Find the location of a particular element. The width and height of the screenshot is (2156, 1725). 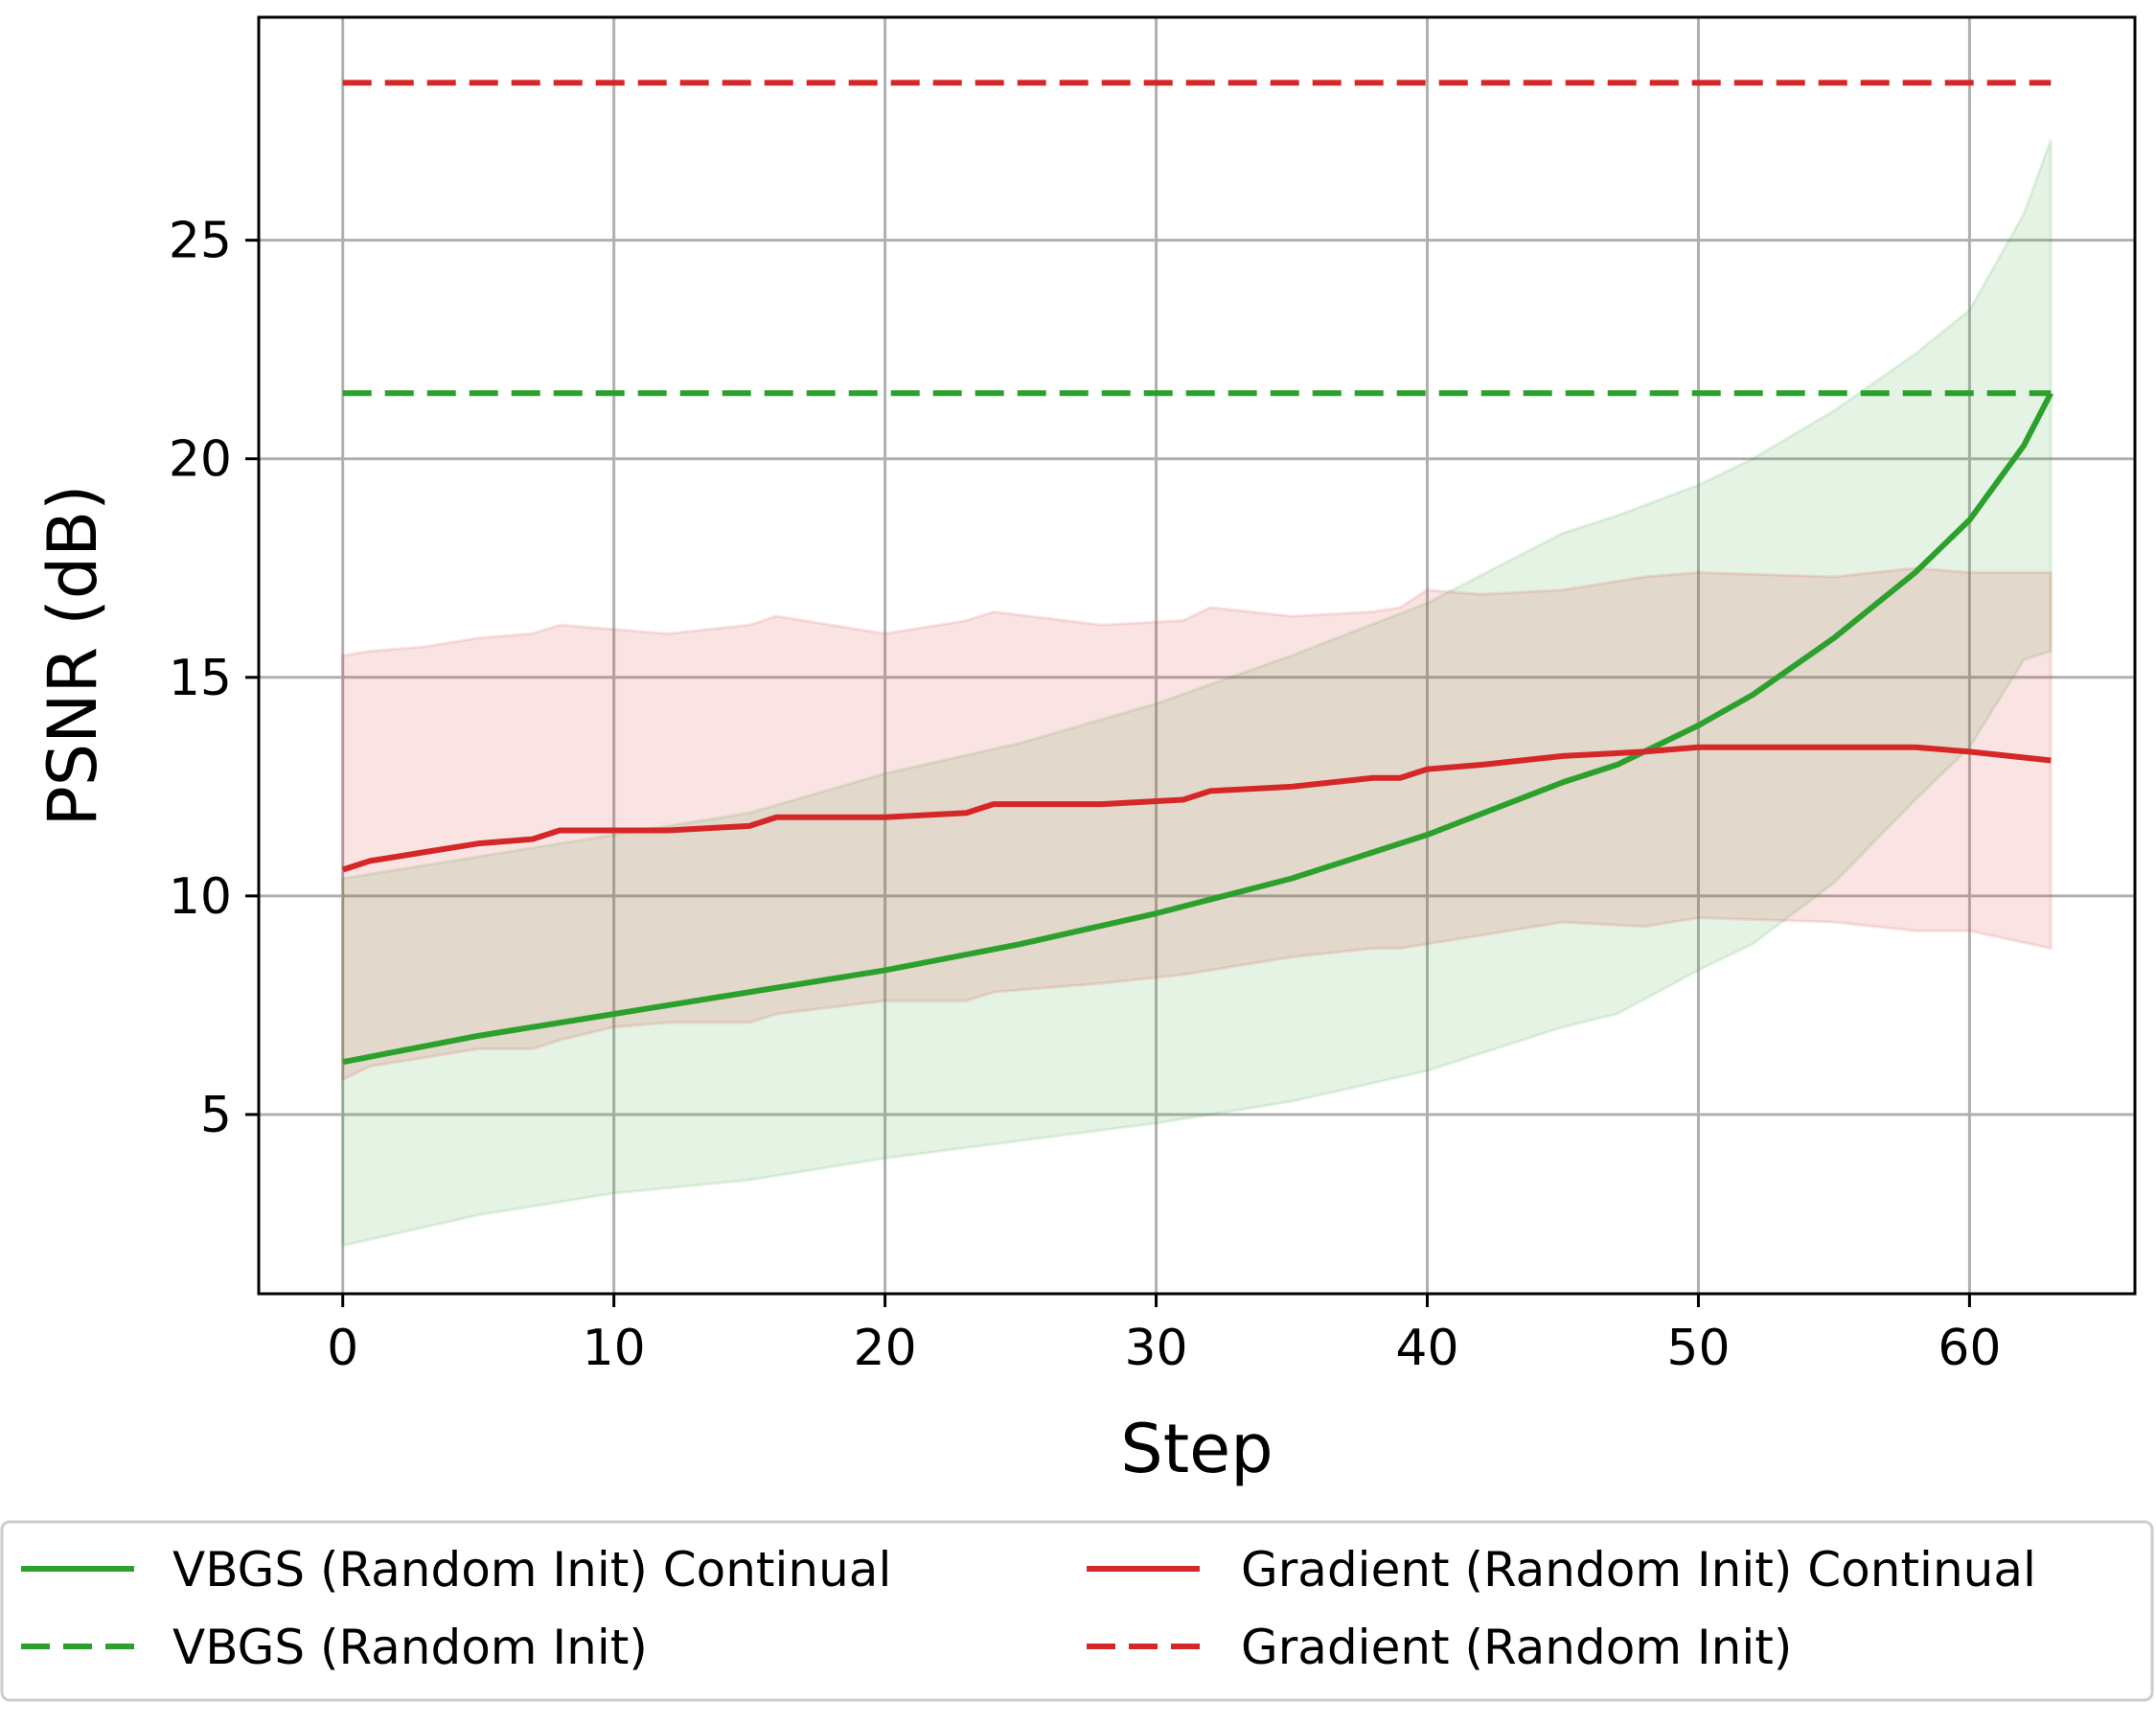

x-tick-label: 10 is located at coordinates (614, 1348).